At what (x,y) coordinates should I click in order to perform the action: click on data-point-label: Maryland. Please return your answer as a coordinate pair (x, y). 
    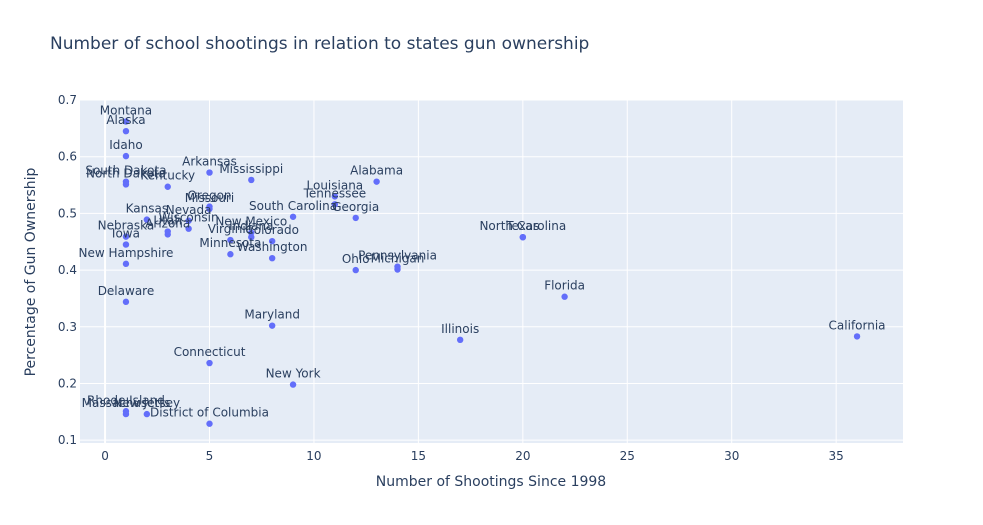
    Looking at the image, I should click on (272, 315).